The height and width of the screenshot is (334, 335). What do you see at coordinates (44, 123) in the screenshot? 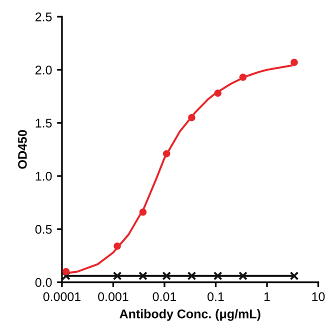
I see `y-tick-label: 1.5` at bounding box center [44, 123].